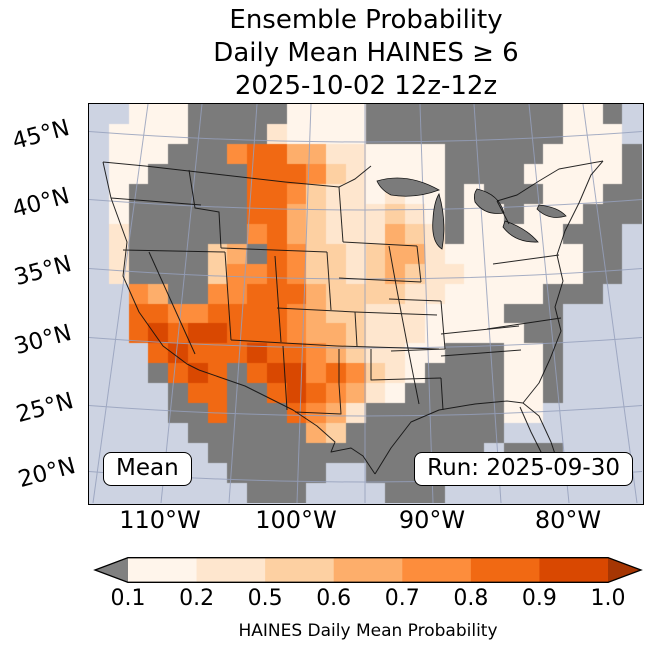  What do you see at coordinates (43, 340) in the screenshot?
I see `lat-tick-label: 30°N` at bounding box center [43, 340].